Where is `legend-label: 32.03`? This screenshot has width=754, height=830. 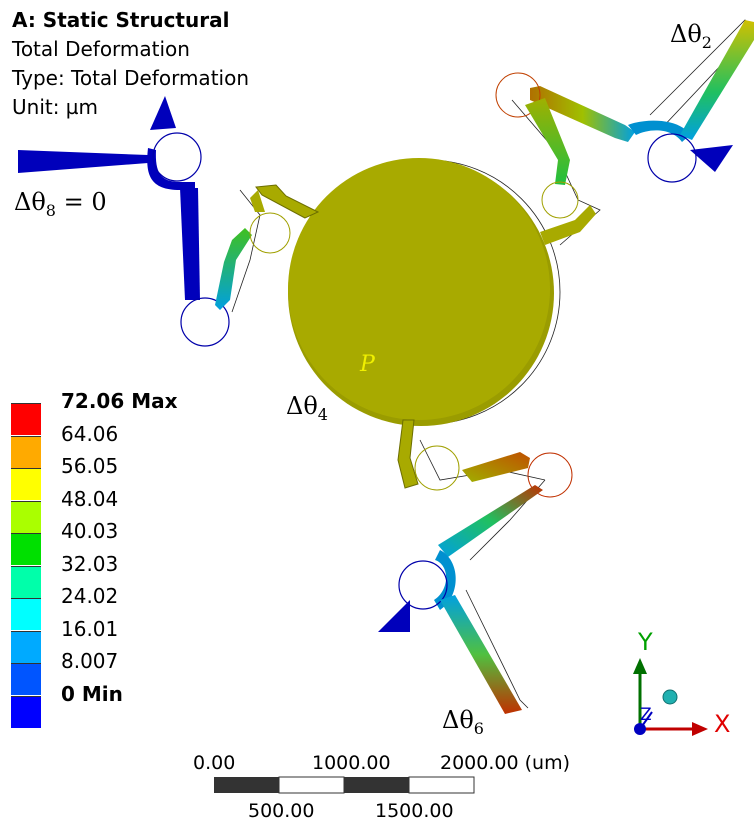
legend-label: 32.03 is located at coordinates (90, 563).